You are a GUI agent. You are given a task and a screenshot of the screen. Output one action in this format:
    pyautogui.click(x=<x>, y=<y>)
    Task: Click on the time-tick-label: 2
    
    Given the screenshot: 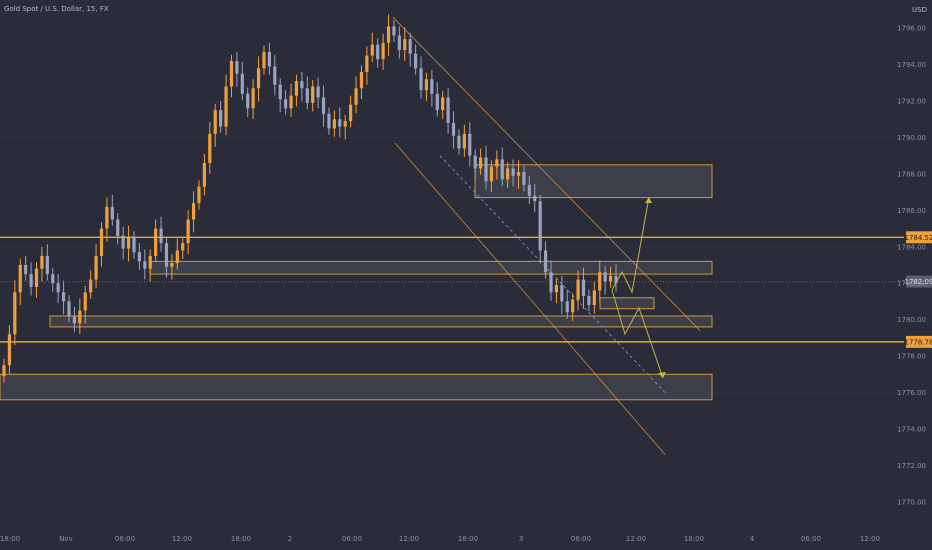 What is the action you would take?
    pyautogui.click(x=290, y=539)
    